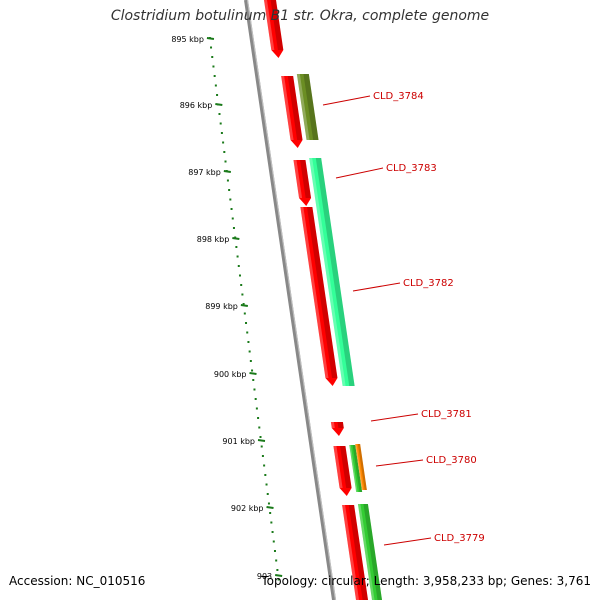 This screenshot has width=600, height=604. I want to click on tick-label: 895 kbp, so click(187, 39).